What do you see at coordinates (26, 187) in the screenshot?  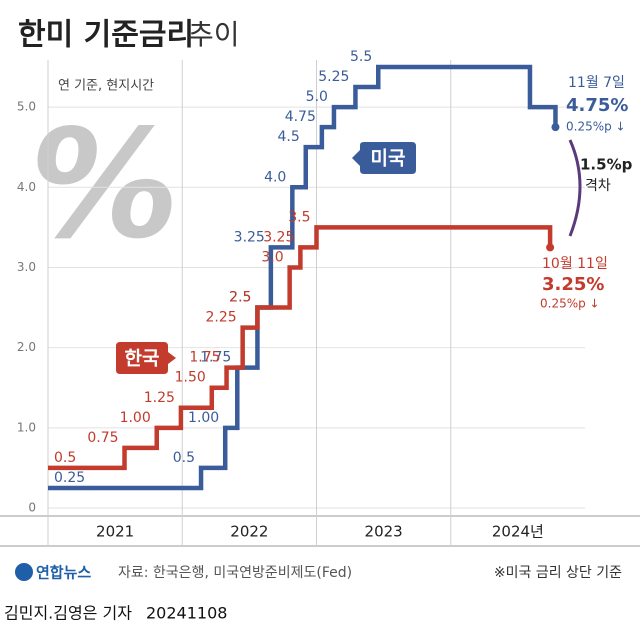 I see `y-tick-label: 4.0` at bounding box center [26, 187].